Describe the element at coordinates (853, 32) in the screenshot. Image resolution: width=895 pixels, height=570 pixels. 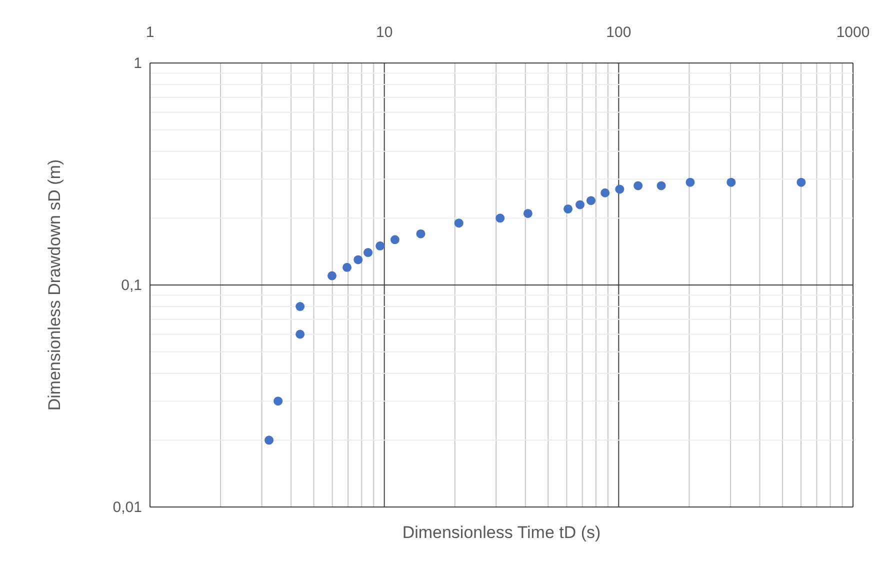
I see `x-tick-label: 1000` at that location.